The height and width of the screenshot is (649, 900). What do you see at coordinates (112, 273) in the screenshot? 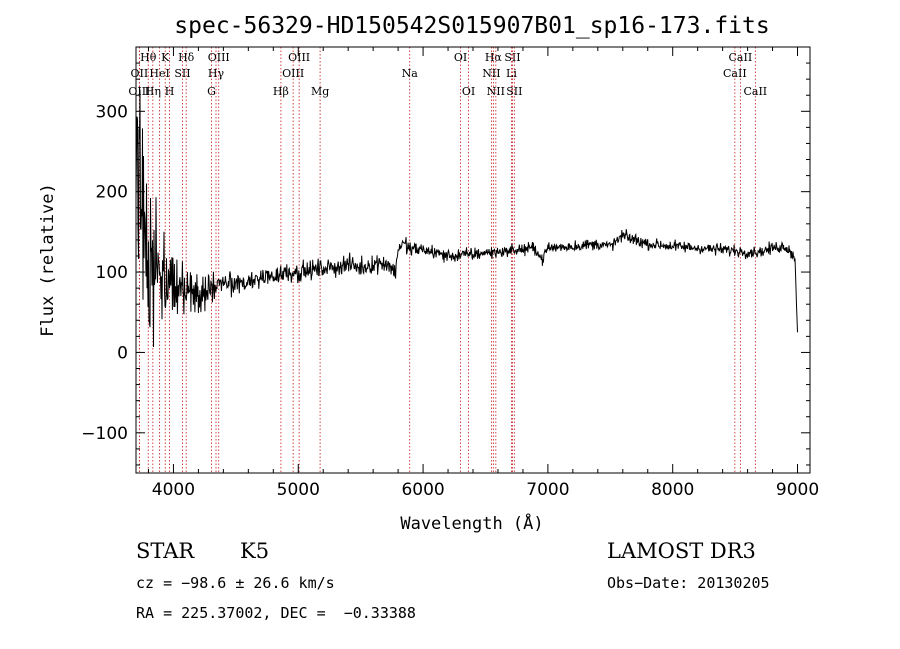
I see `y-tick-label: 100` at bounding box center [112, 273].